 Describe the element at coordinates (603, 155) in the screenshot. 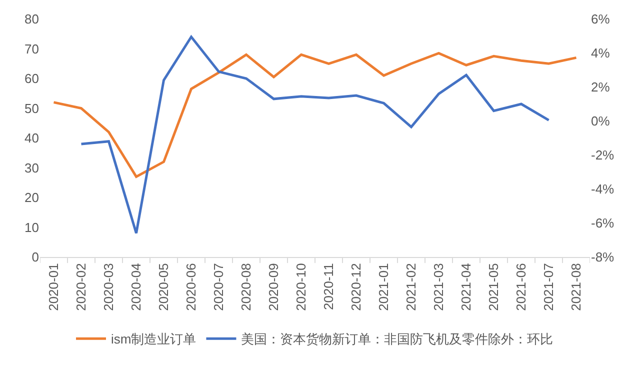

I see `y2-tick-label: -2%` at that location.